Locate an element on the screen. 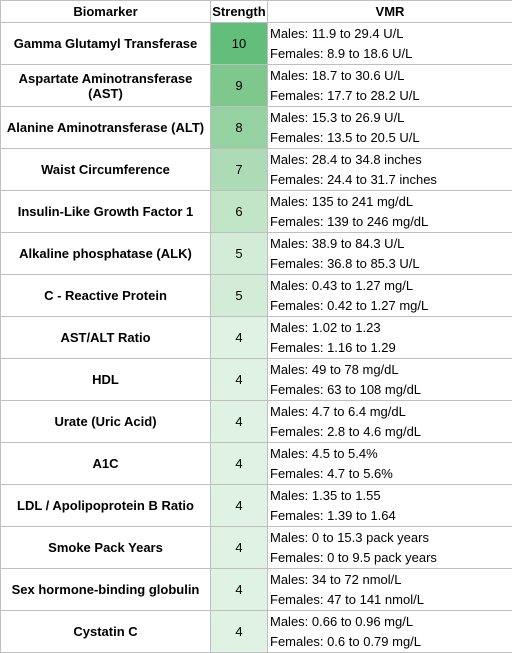 The width and height of the screenshot is (512, 653). biomarker-name: Urate (Uric Acid) is located at coordinates (106, 422).